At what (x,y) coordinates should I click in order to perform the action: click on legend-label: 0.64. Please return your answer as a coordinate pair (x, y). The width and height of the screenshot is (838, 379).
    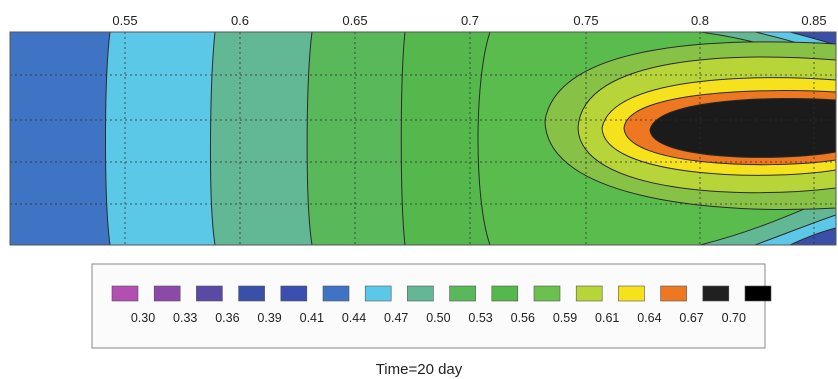
    Looking at the image, I should click on (649, 318).